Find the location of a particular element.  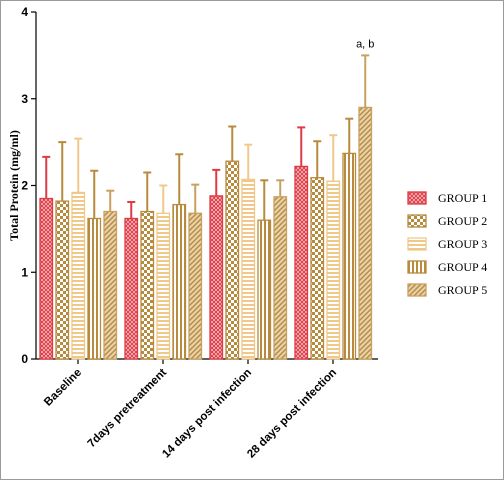

legend-label: GROUP 5 is located at coordinates (462, 290).